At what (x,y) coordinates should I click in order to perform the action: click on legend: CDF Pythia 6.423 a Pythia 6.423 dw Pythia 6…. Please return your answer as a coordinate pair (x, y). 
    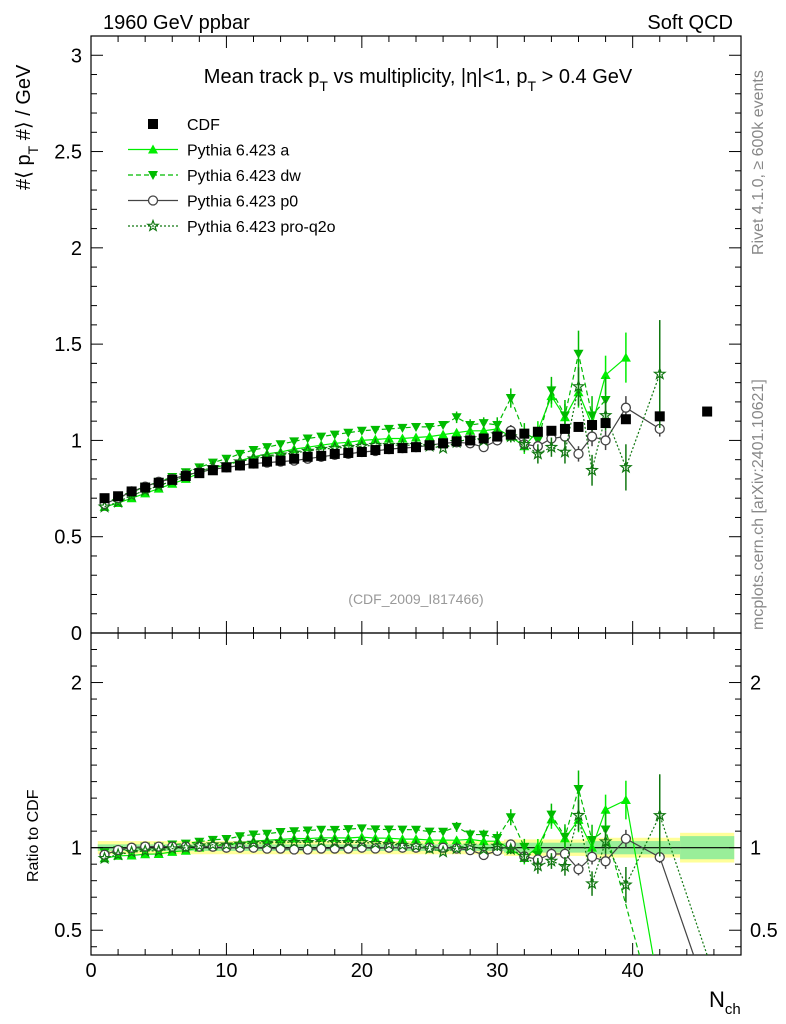
    Looking at the image, I should click on (232, 176).